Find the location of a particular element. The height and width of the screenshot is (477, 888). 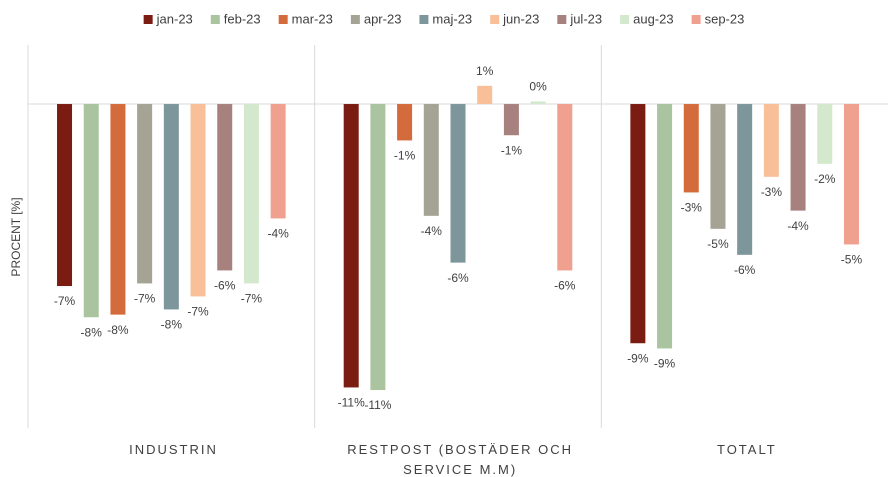

legend-label: maj-23 is located at coordinates (452, 18).